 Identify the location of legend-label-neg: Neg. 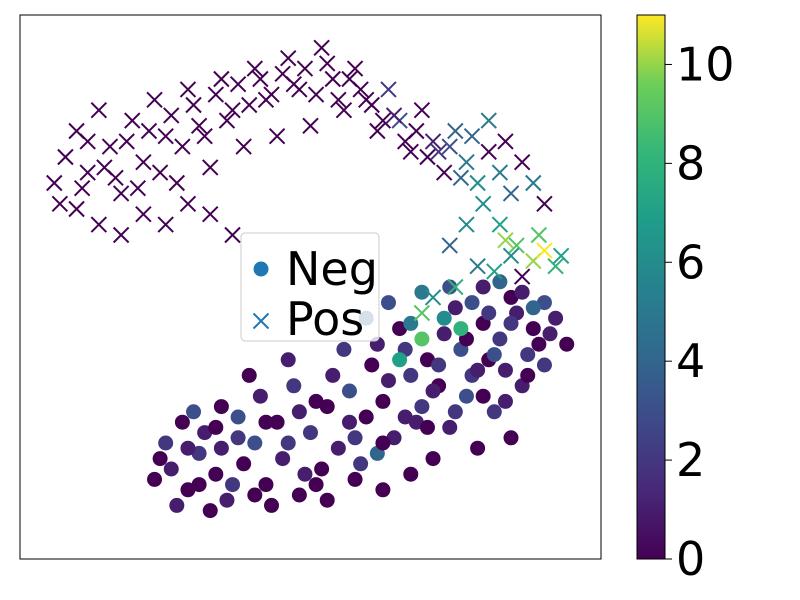
(332, 269).